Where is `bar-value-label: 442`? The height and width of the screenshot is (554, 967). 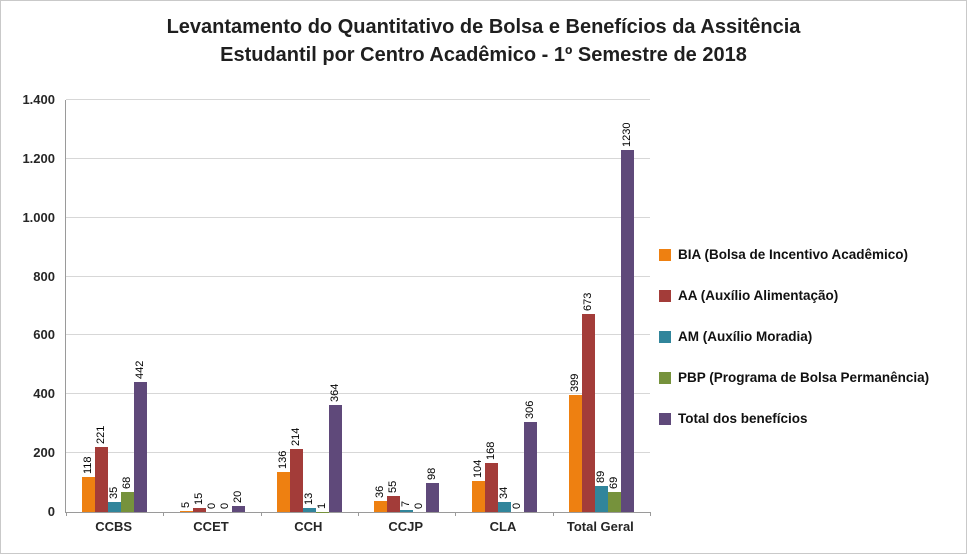 bar-value-label: 442 is located at coordinates (140, 369).